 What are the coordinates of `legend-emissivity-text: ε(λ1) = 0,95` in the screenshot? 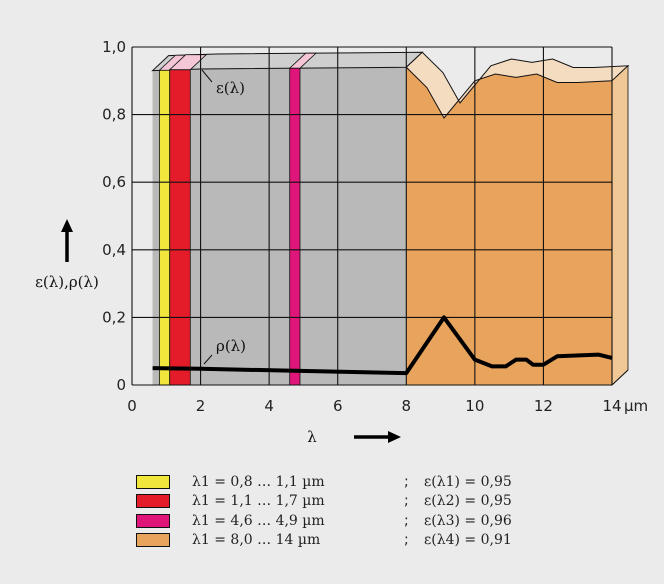 It's located at (468, 481).